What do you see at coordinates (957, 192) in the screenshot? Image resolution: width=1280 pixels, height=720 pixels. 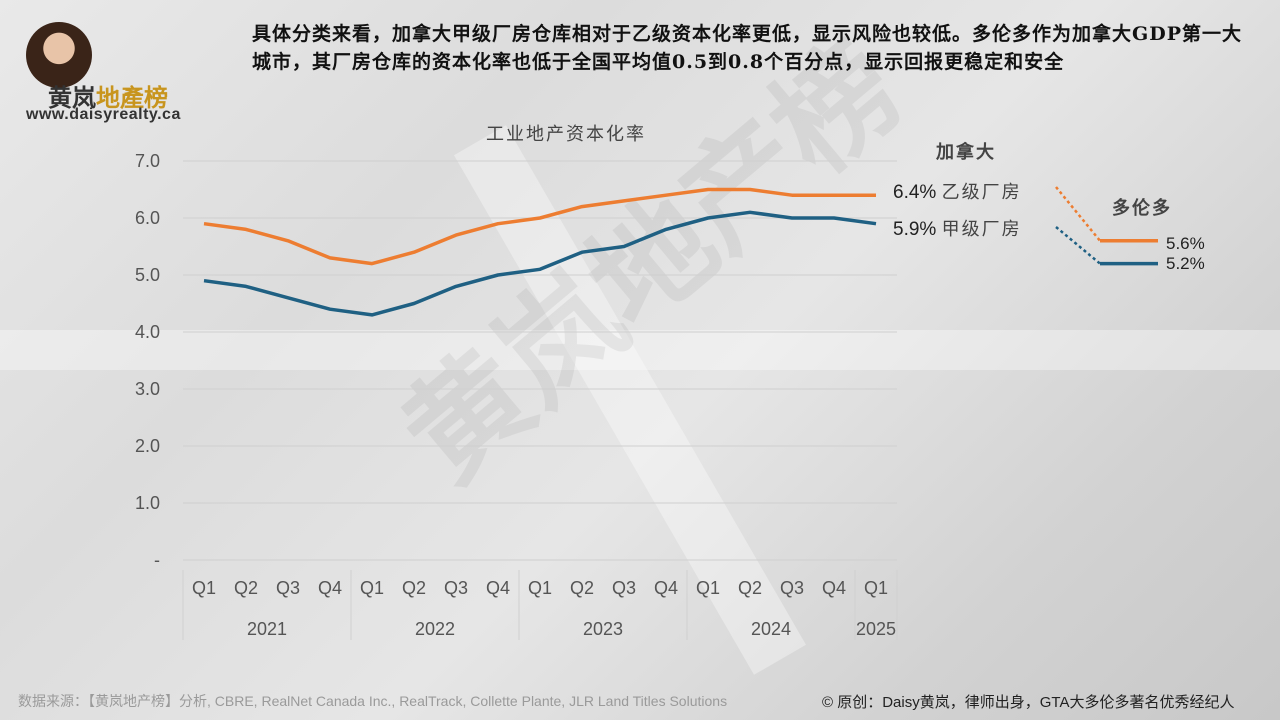 I see `series-end-label-b: 6.4% 乙级厂房` at bounding box center [957, 192].